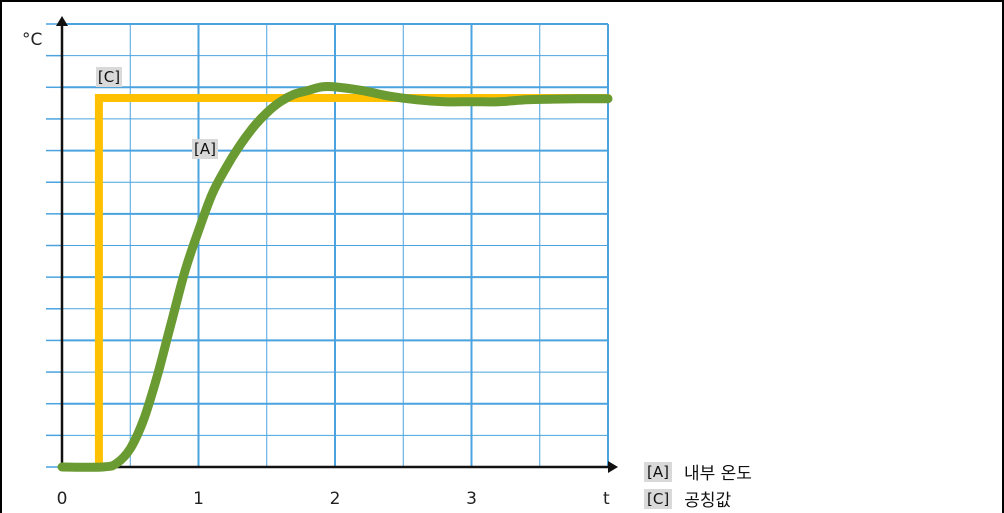 This screenshot has width=1004, height=513. Describe the element at coordinates (471, 499) in the screenshot. I see `x-tick-label-3: 3` at that location.